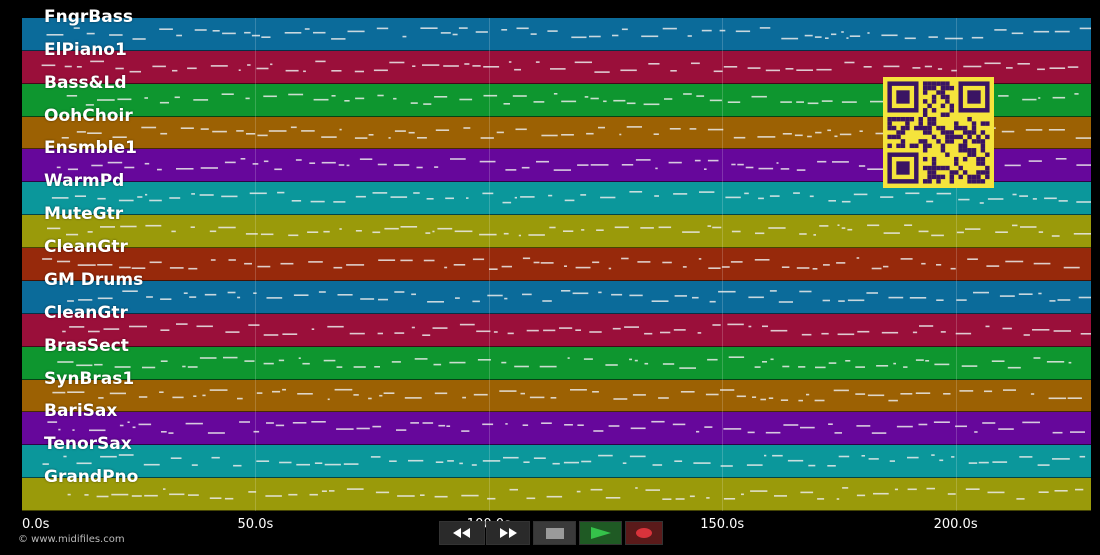  I want to click on stop-button, so click(554, 533).